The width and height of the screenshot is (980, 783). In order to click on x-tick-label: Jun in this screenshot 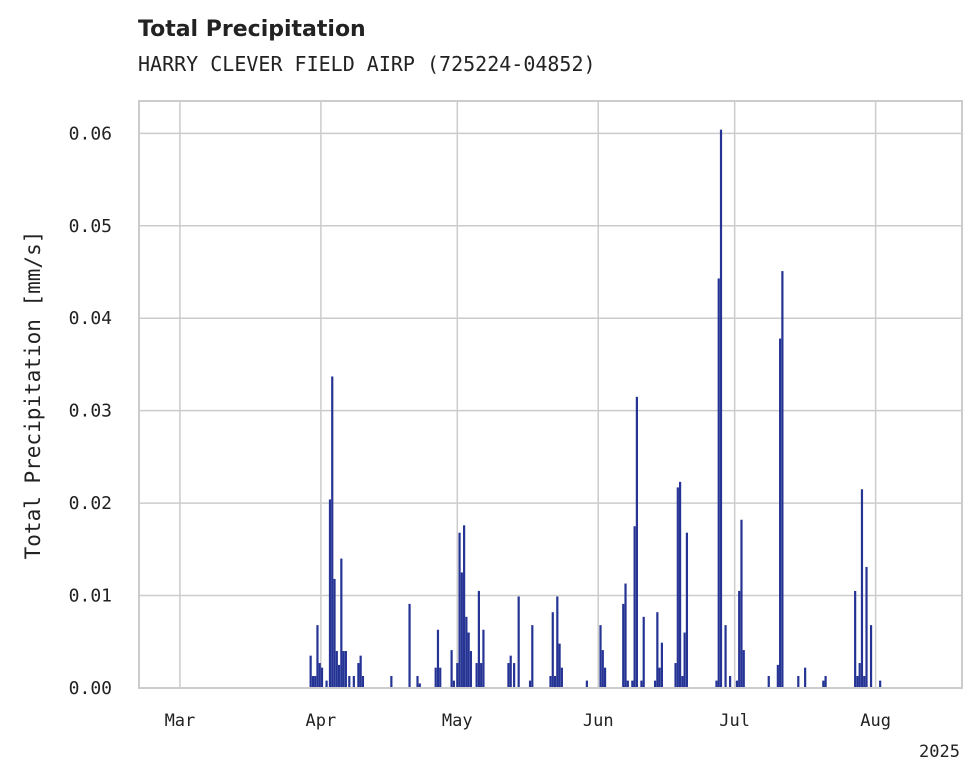, I will do `click(598, 721)`.